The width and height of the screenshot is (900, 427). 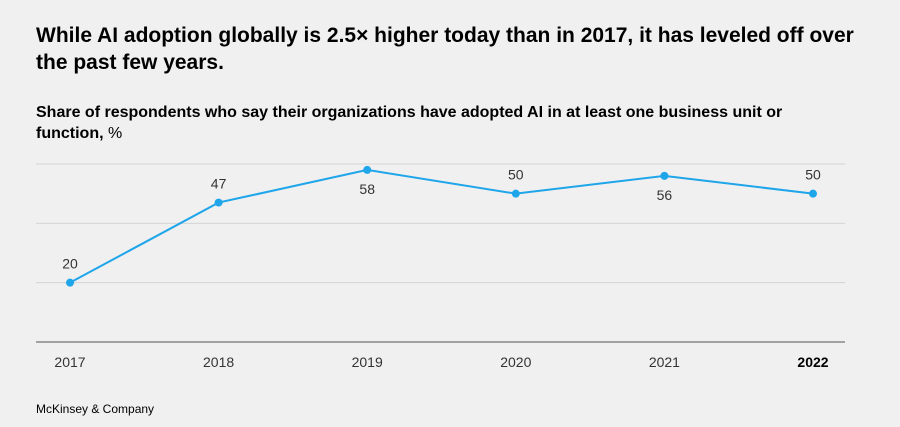 What do you see at coordinates (515, 362) in the screenshot?
I see `x-tick-label: 2020` at bounding box center [515, 362].